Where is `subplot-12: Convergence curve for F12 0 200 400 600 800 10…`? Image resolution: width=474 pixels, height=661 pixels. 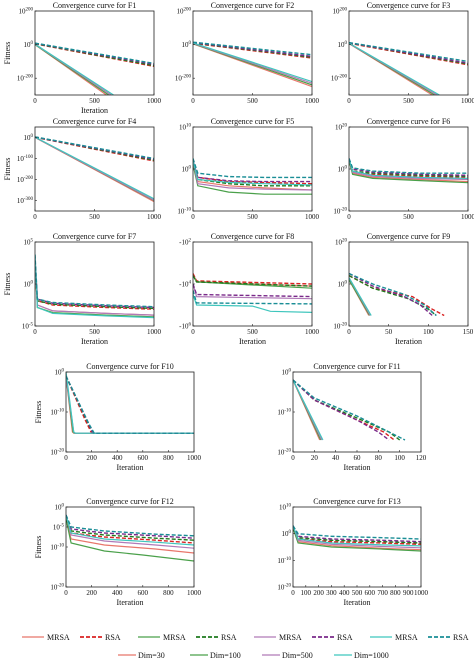
subplot-12: Convergence curve for F12 0 200 400 600 800 10… is located at coordinates (118, 552).